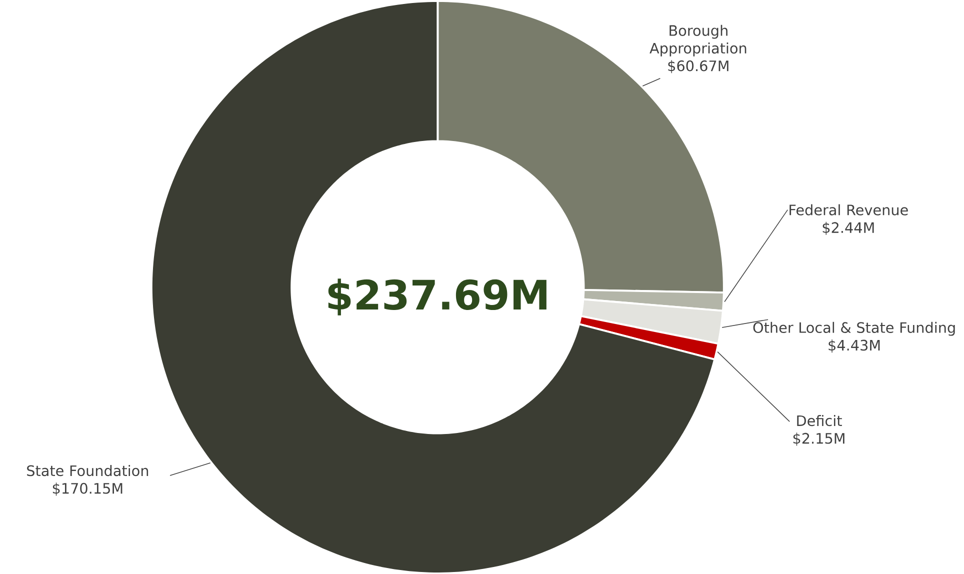  Describe the element at coordinates (87, 470) in the screenshot. I see `legend-label: State Foundation` at that location.